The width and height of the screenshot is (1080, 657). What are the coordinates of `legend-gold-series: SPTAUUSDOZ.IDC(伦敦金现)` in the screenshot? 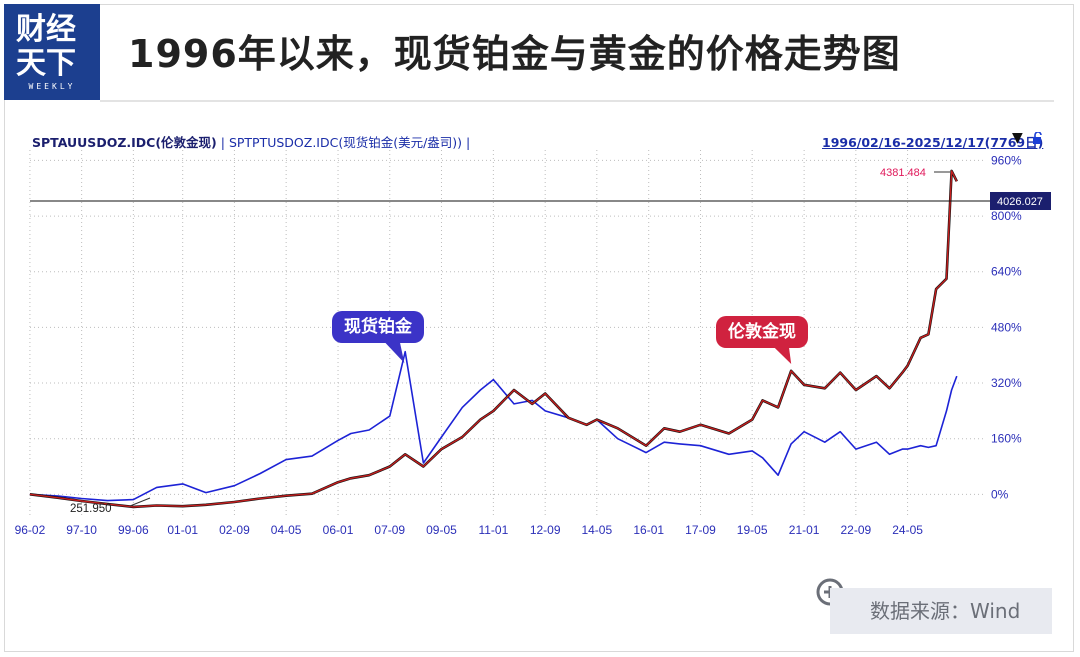 It's located at (124, 142).